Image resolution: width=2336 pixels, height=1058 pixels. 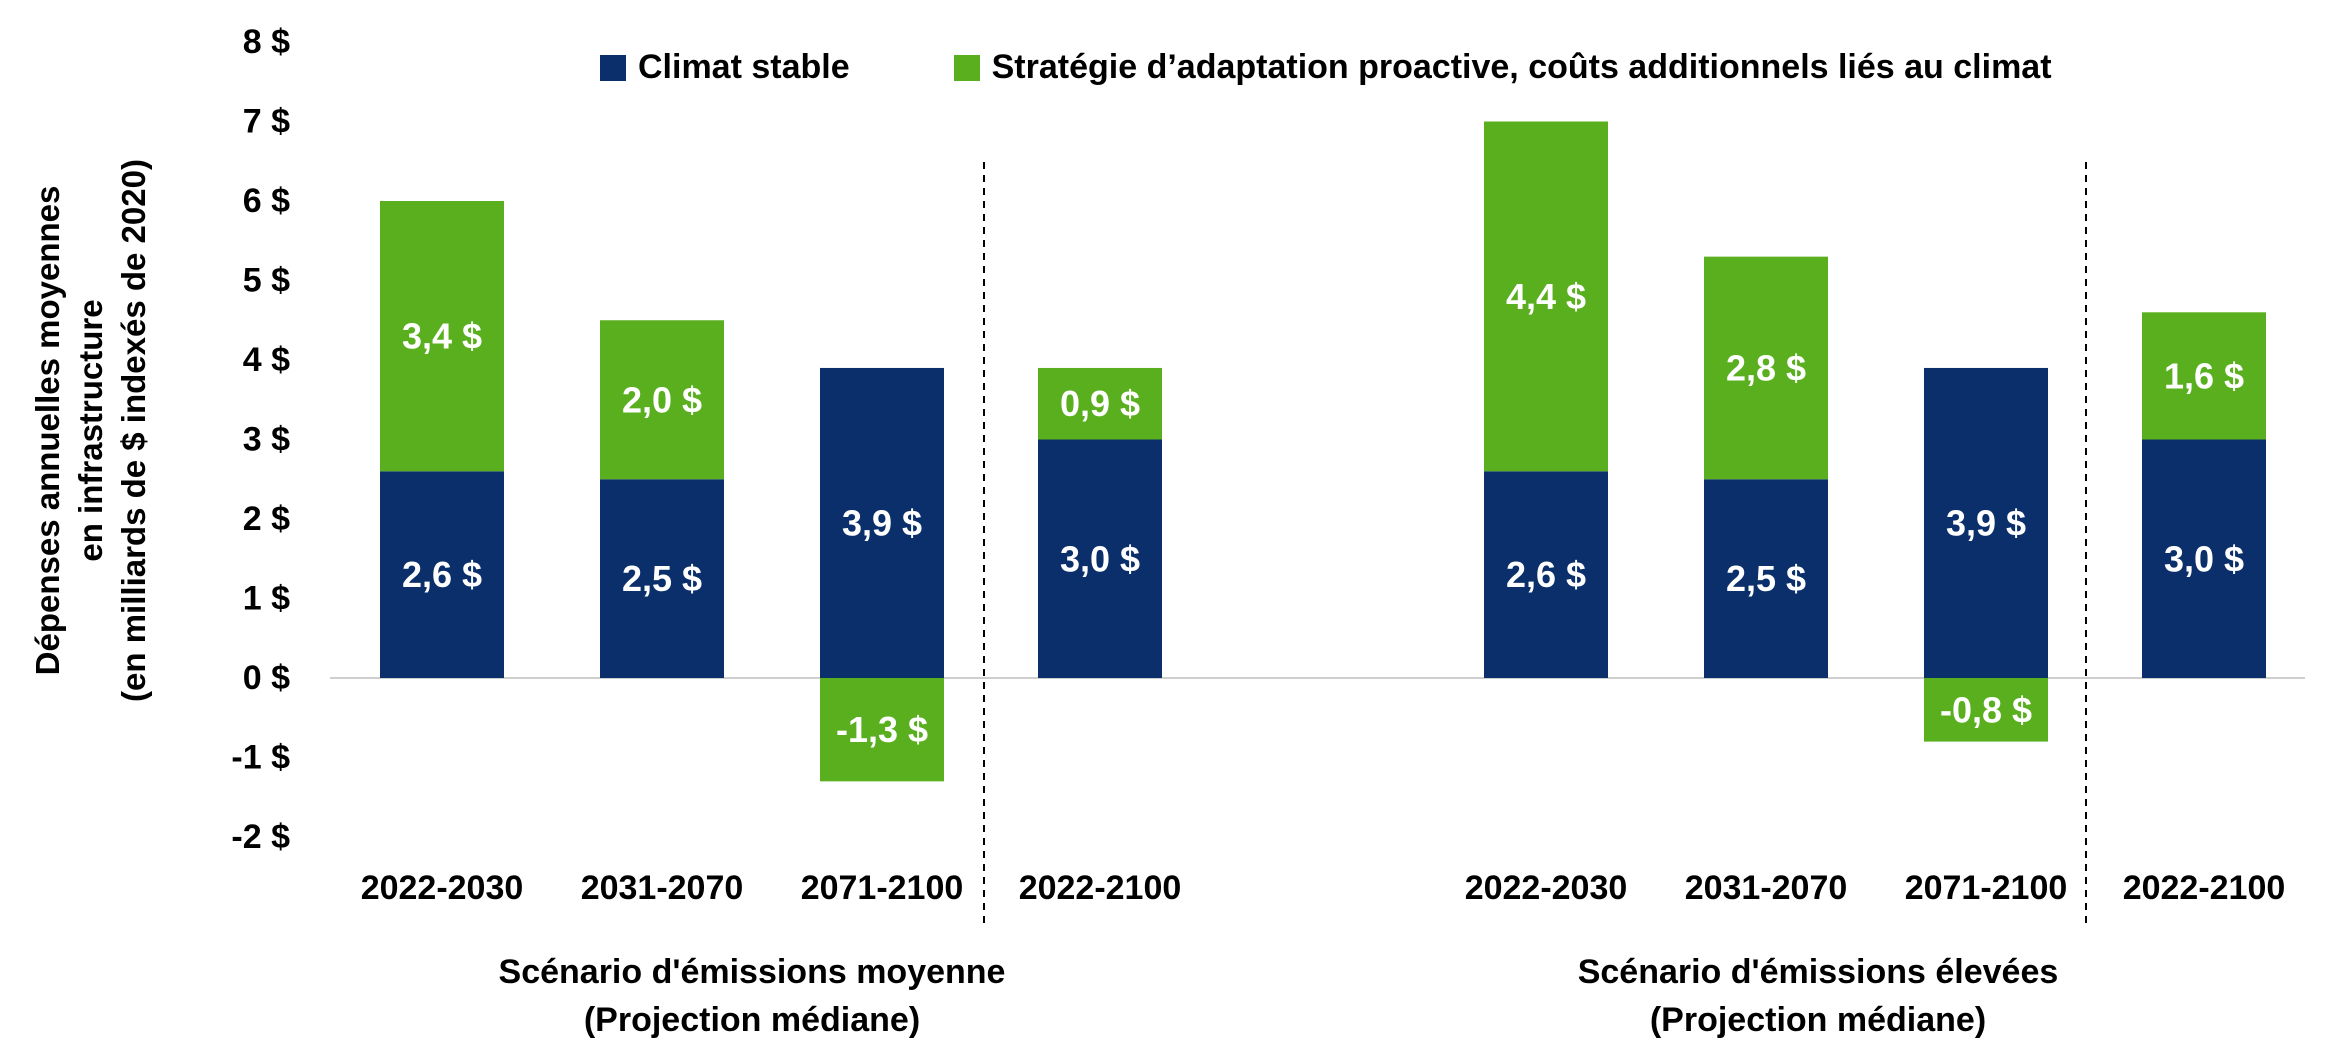 What do you see at coordinates (752, 972) in the screenshot?
I see `group-title-medium-line-1: Scénario d'émissions moyenne` at bounding box center [752, 972].